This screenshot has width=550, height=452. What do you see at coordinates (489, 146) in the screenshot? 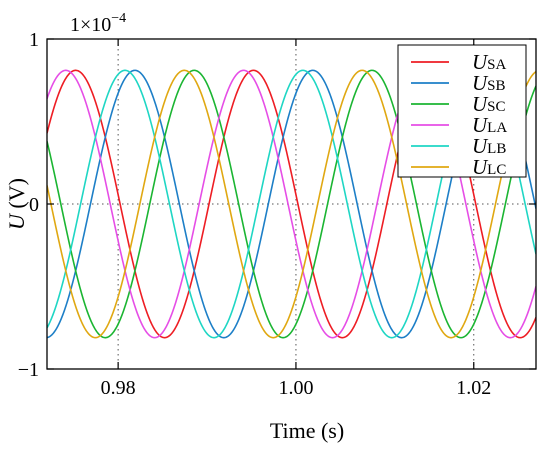
I see `legend-label-lb: ULB` at bounding box center [489, 146].